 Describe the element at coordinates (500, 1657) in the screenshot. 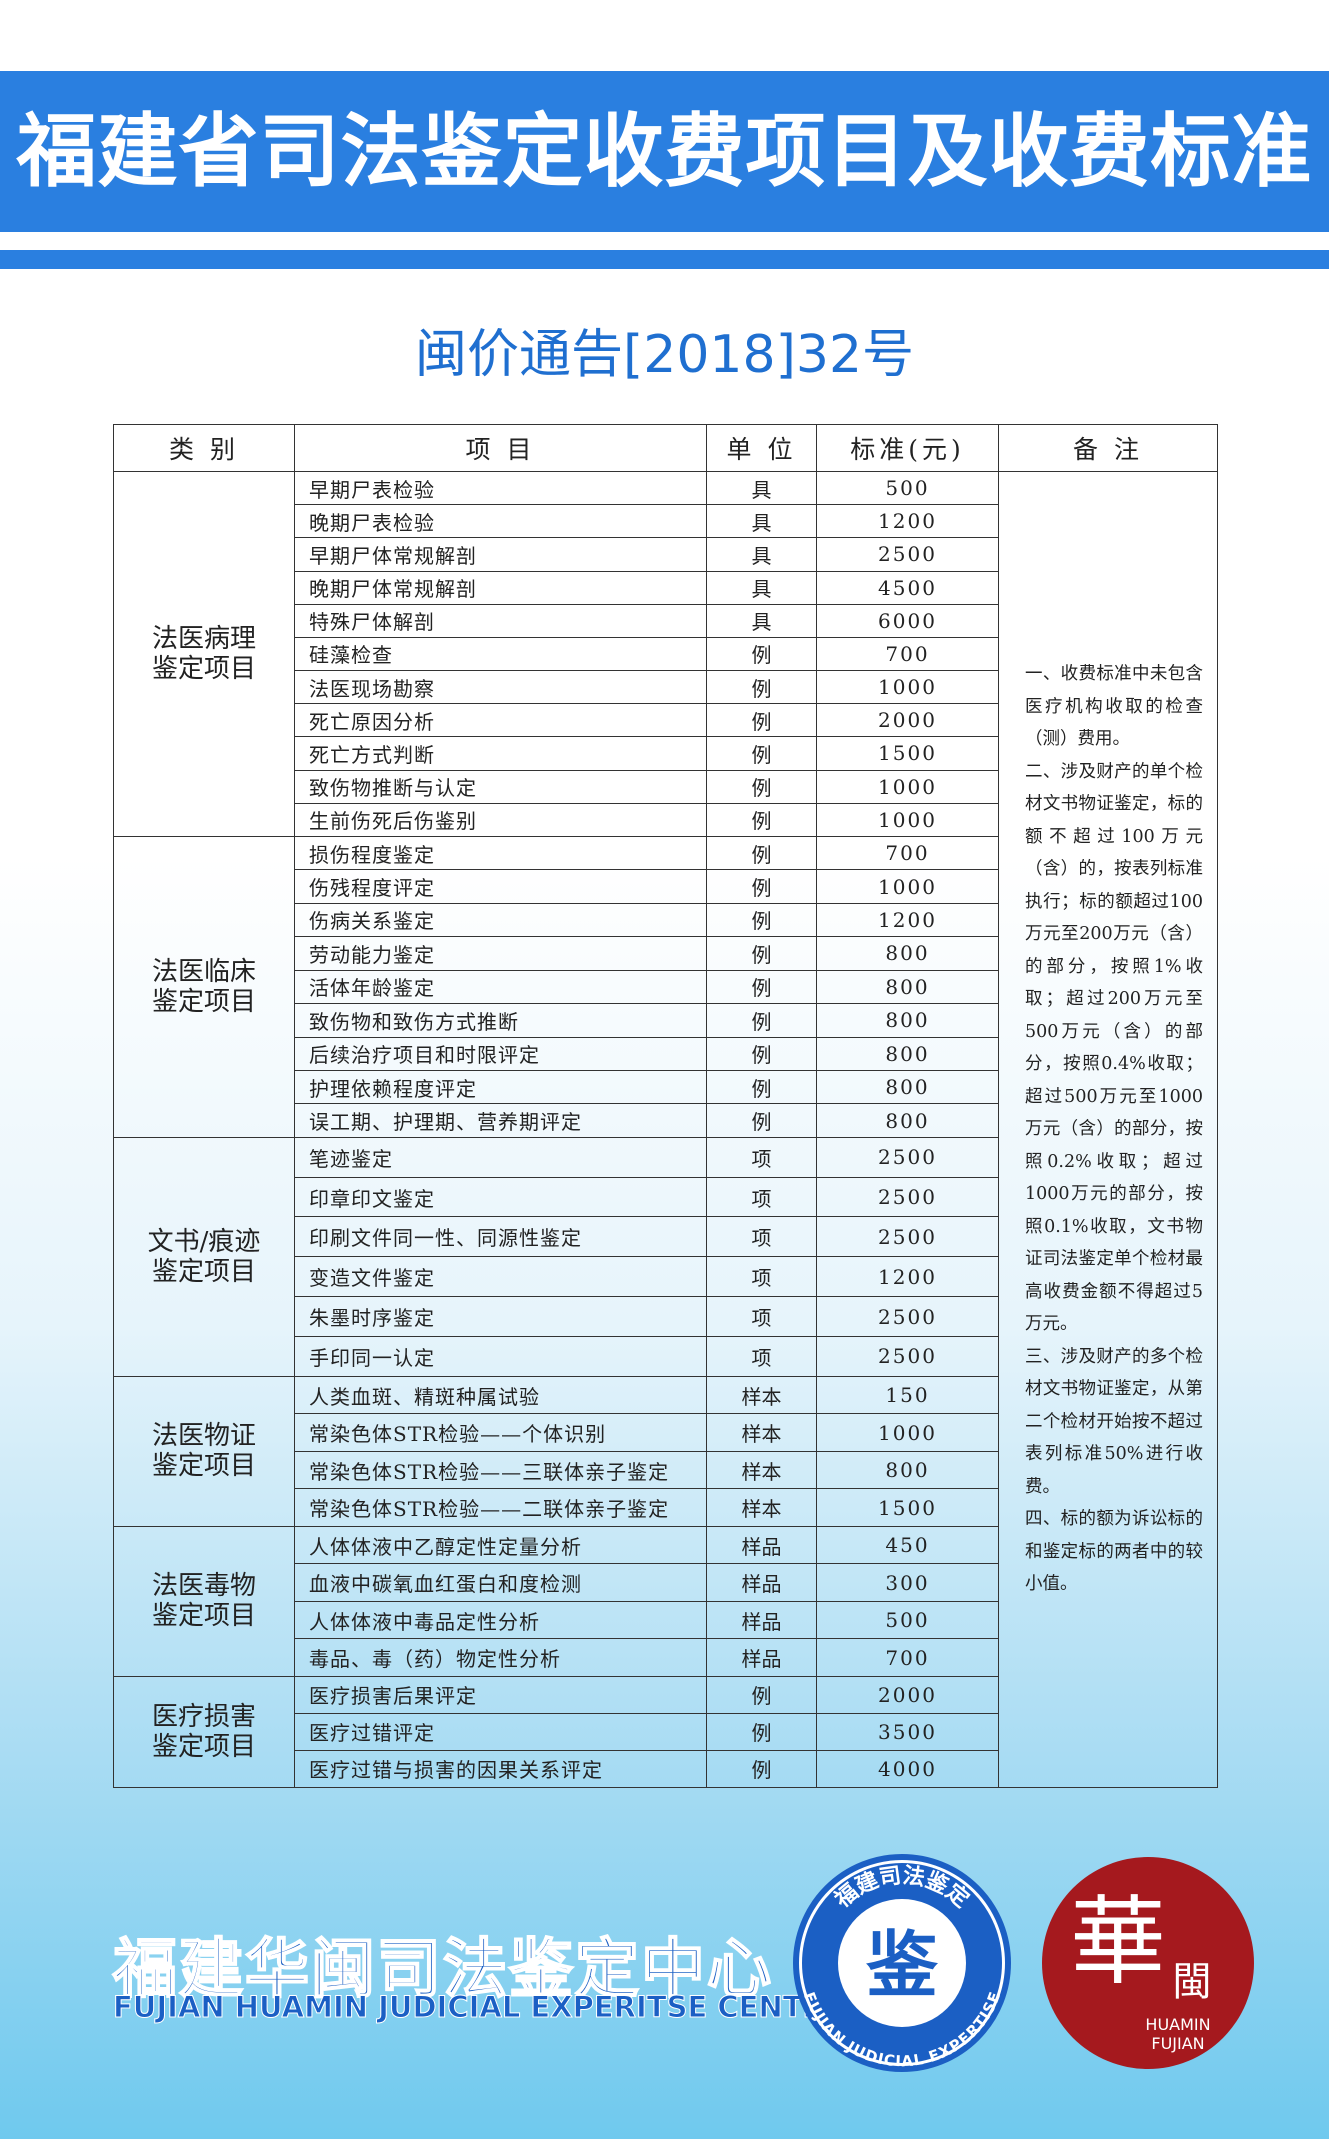

I see `item-cell: 毒品、毒（药）物定性分析` at that location.